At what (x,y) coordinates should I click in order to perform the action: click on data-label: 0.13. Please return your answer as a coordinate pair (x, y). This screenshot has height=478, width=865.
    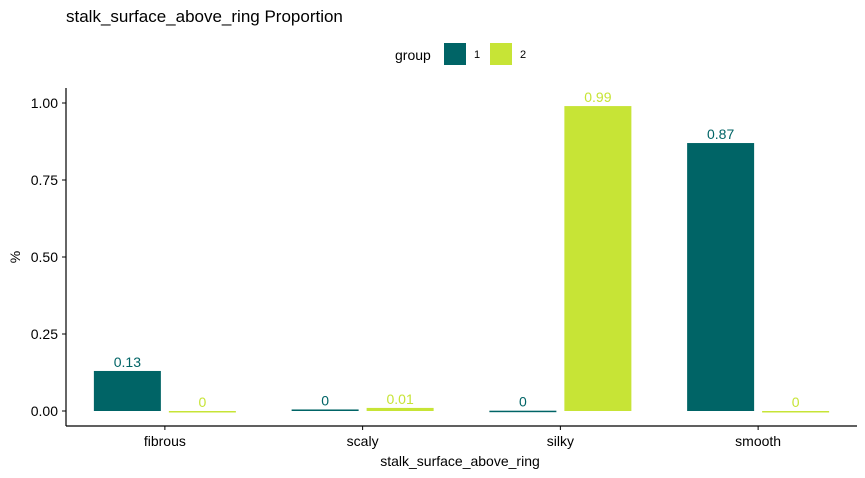
    Looking at the image, I should click on (127, 362).